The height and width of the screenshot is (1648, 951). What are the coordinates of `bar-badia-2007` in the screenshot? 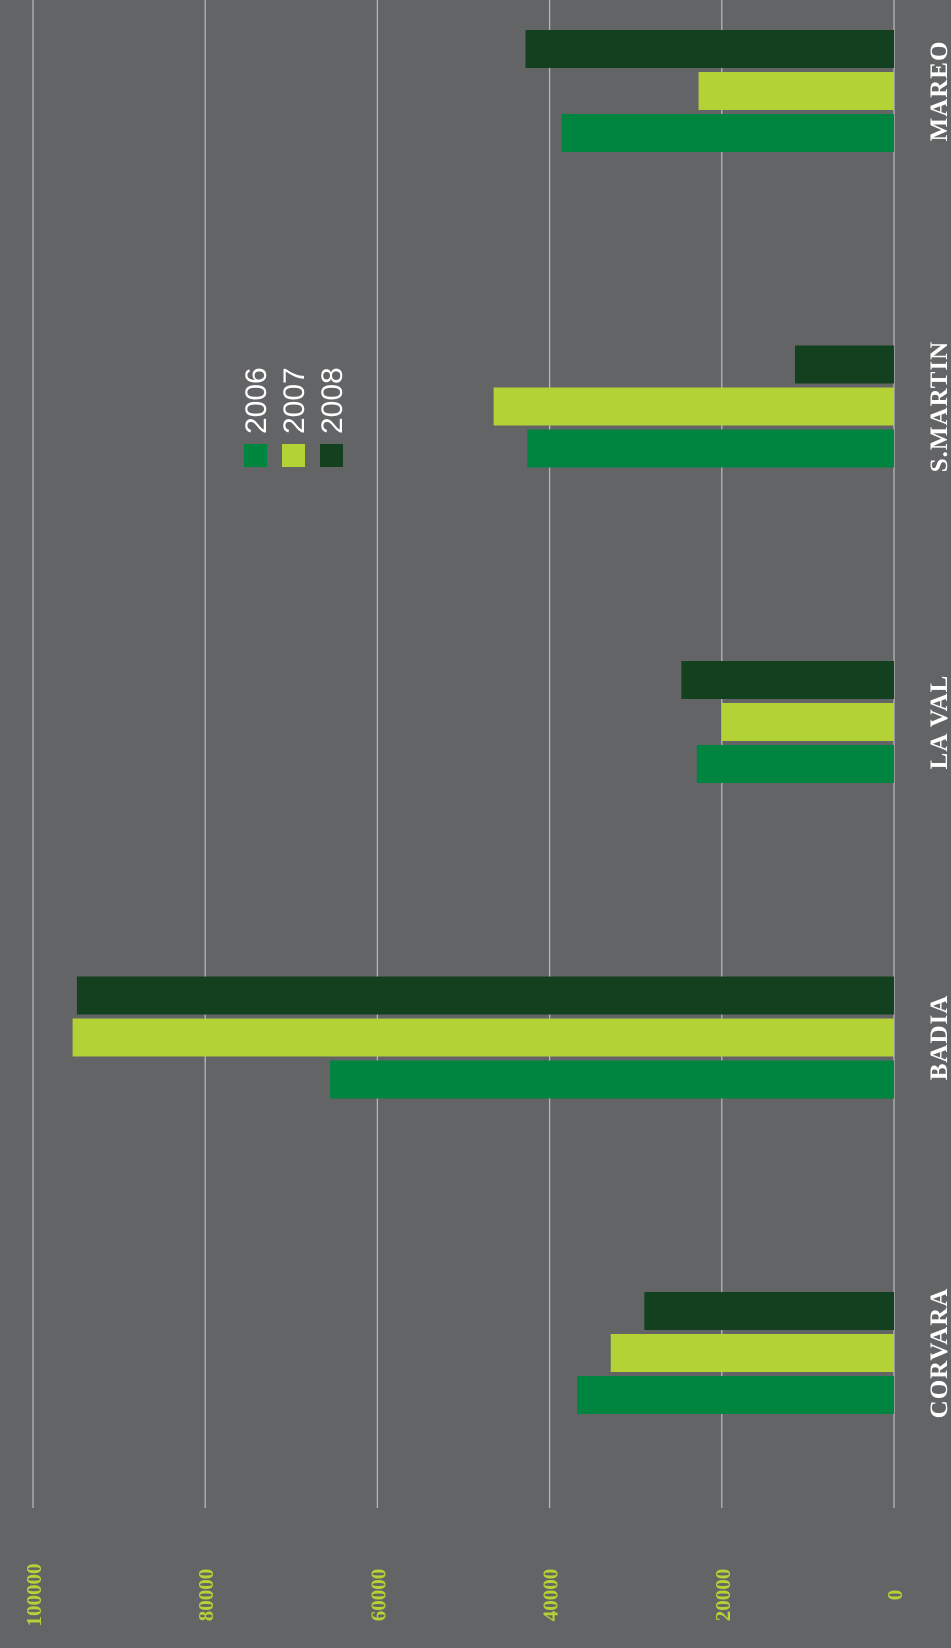 It's located at (483, 1037).